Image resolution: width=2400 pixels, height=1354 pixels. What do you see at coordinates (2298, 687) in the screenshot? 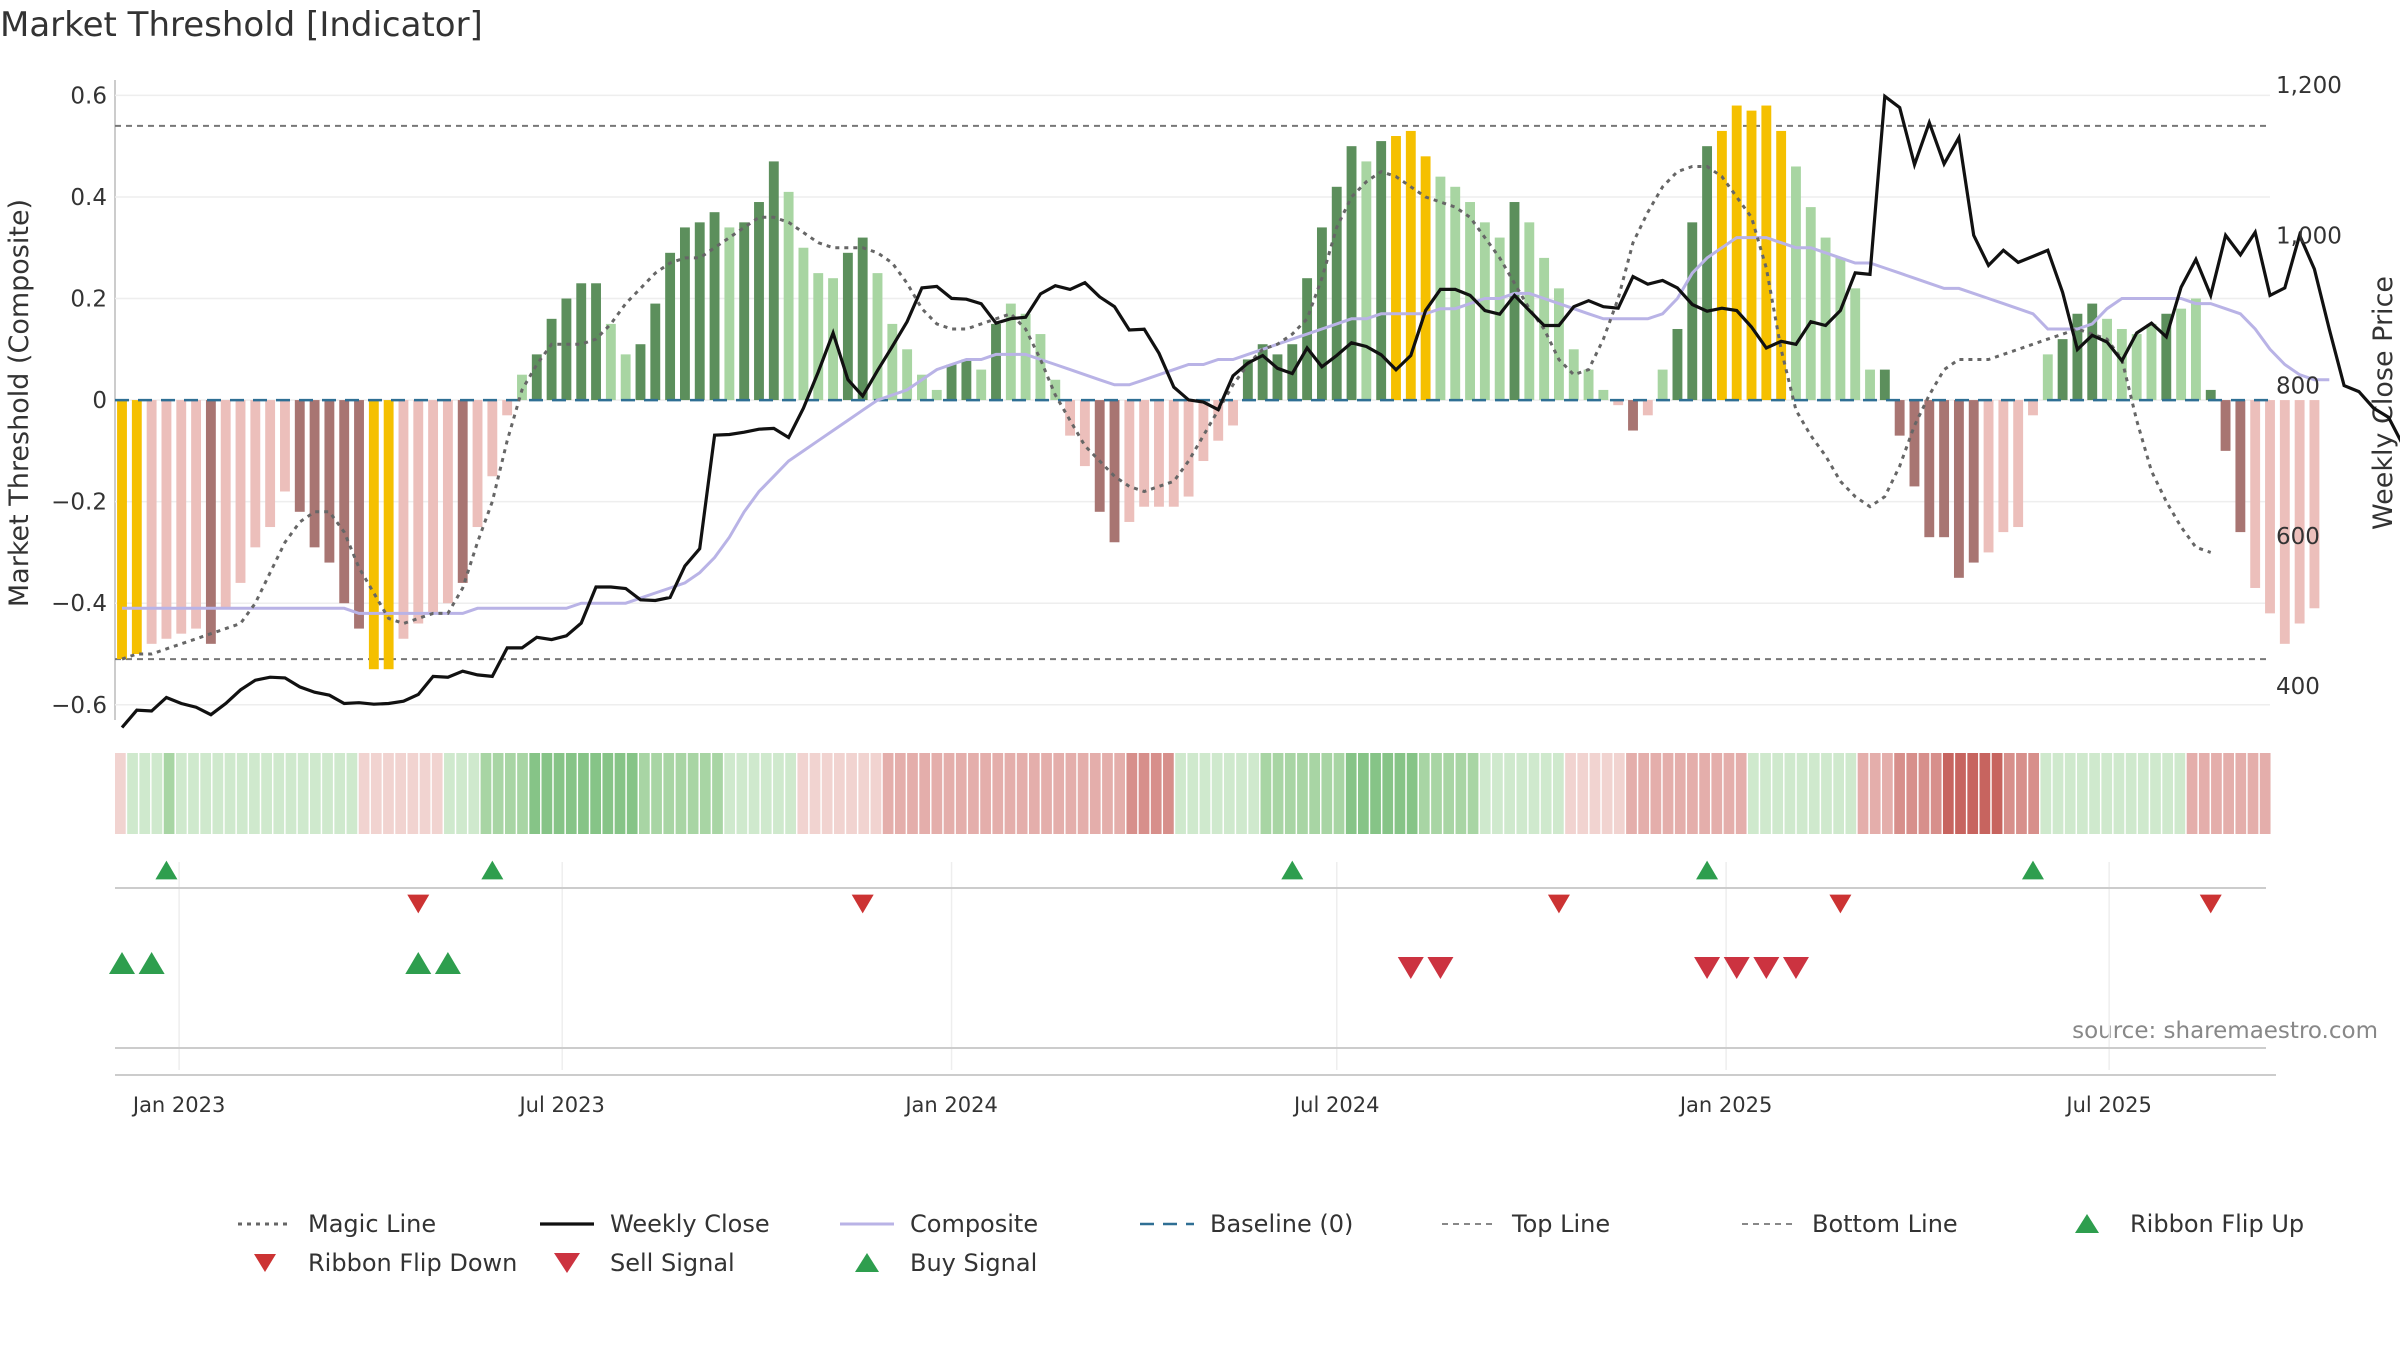
I see `y2-tick-label: 400` at bounding box center [2298, 687].